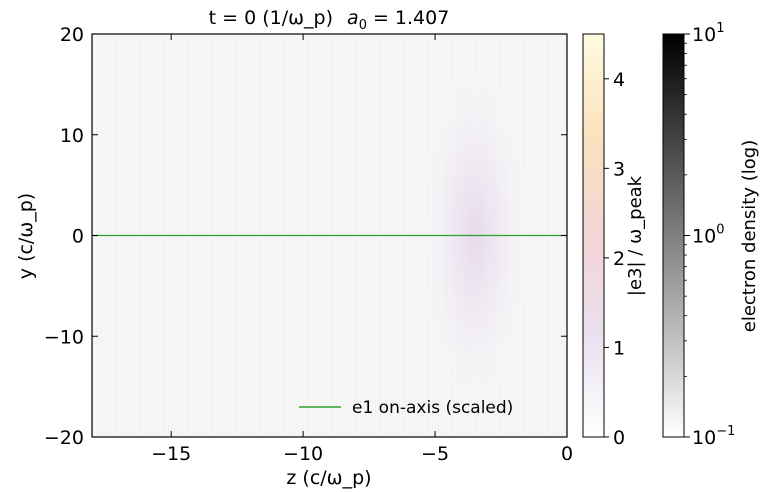  Describe the element at coordinates (673, 235) in the screenshot. I see `density-colorbar-fill` at that location.